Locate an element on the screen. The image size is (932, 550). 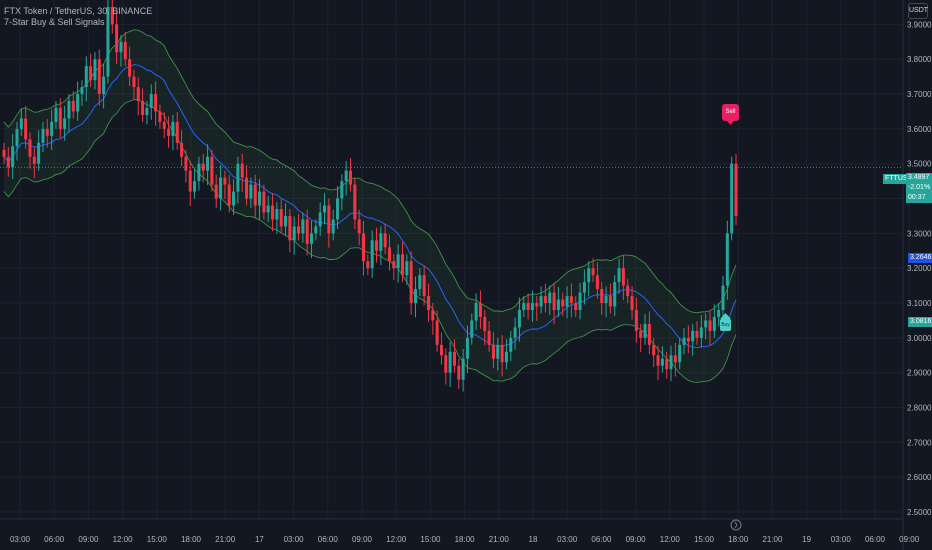
x-tick-label: 18 is located at coordinates (533, 539).